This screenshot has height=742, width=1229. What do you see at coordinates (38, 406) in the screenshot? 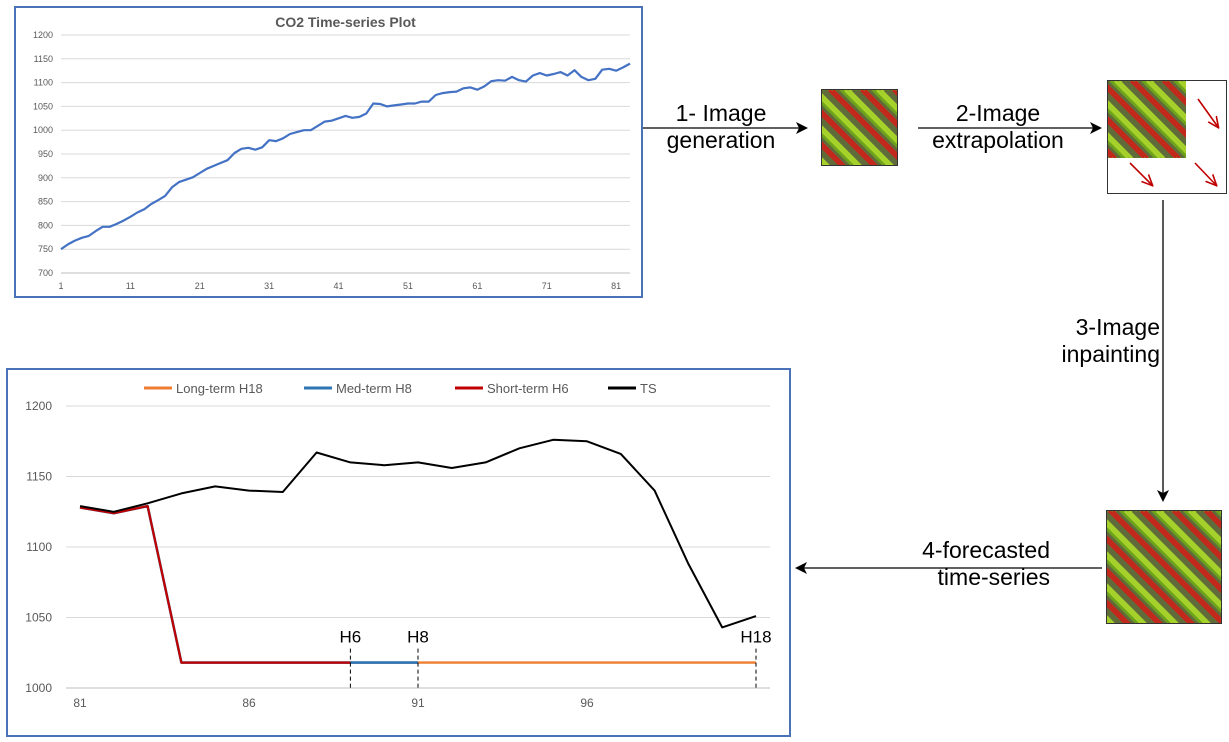
I see `forecast-y-tick-label: 1200` at bounding box center [38, 406].